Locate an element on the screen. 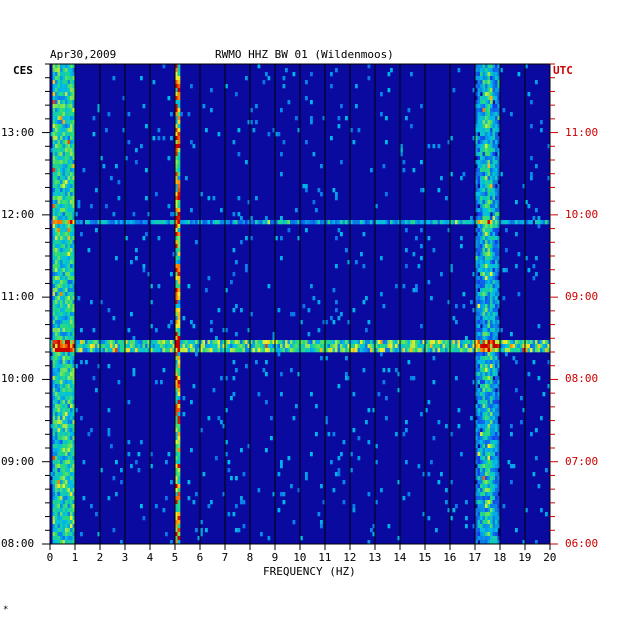 This screenshot has width=630, height=624. x-axis-label: FREQUENCY (HZ) is located at coordinates (309, 571).